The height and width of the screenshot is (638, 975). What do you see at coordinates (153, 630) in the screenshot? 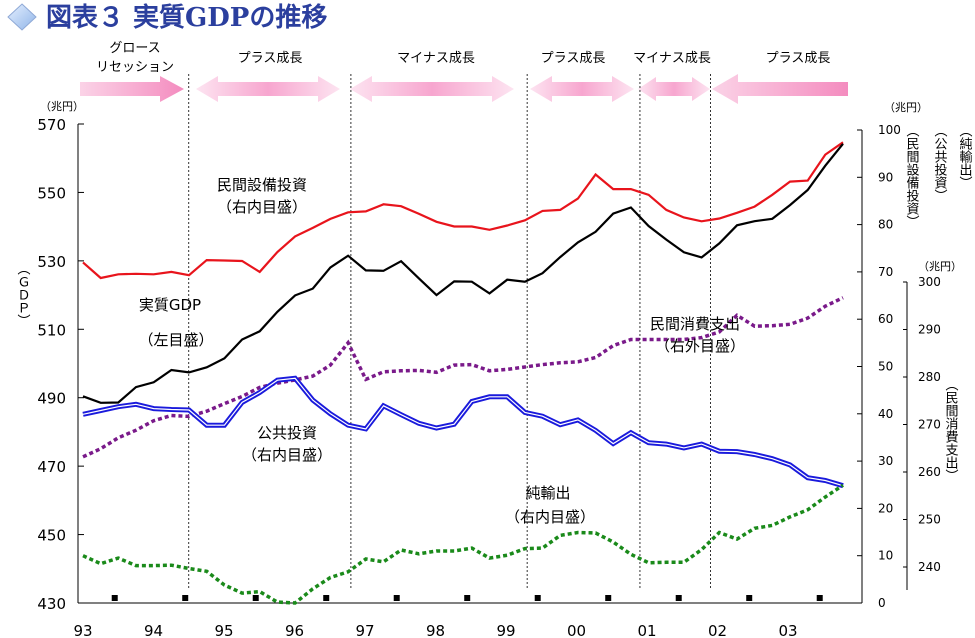
I see `x-tick-label: 94` at bounding box center [153, 630].